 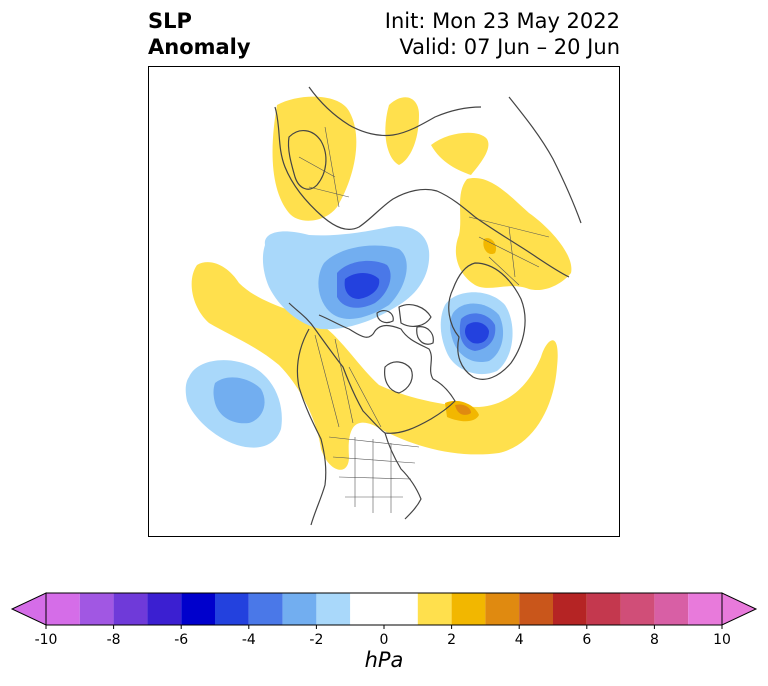 What do you see at coordinates (502, 21) in the screenshot?
I see `init-date: Init: Mon 23 May 2022` at bounding box center [502, 21].